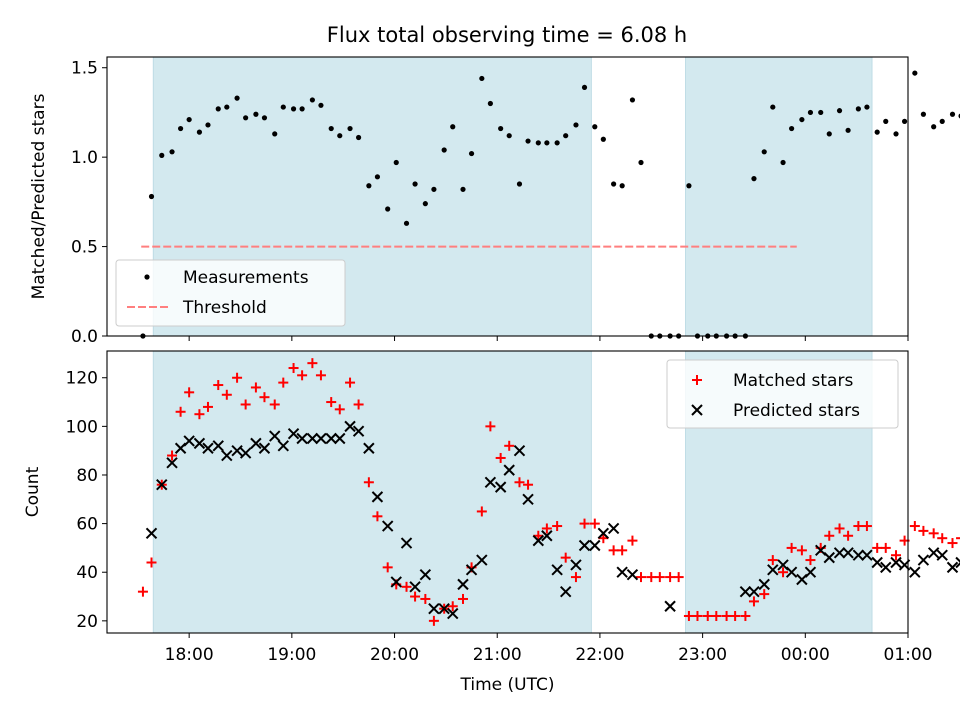 Image resolution: width=960 pixels, height=720 pixels. Describe the element at coordinates (84, 248) in the screenshot. I see `top-y-tick-label: 0.5` at that location.